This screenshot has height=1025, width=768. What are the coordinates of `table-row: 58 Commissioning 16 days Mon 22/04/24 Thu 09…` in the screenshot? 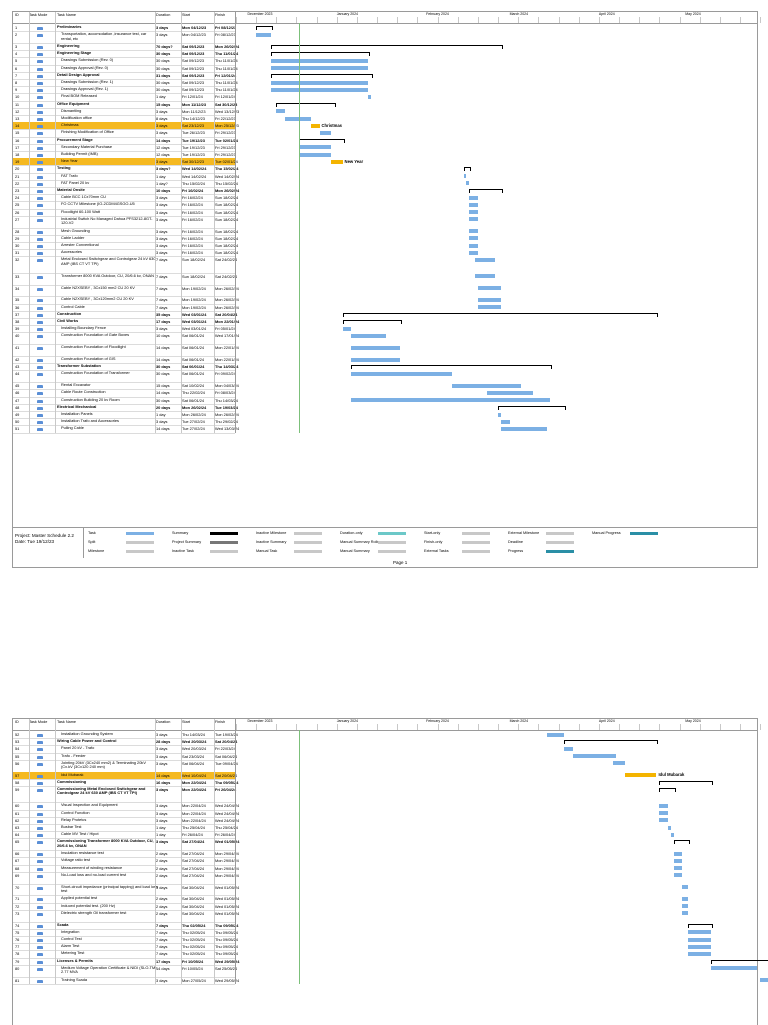 It's located at (125, 783).